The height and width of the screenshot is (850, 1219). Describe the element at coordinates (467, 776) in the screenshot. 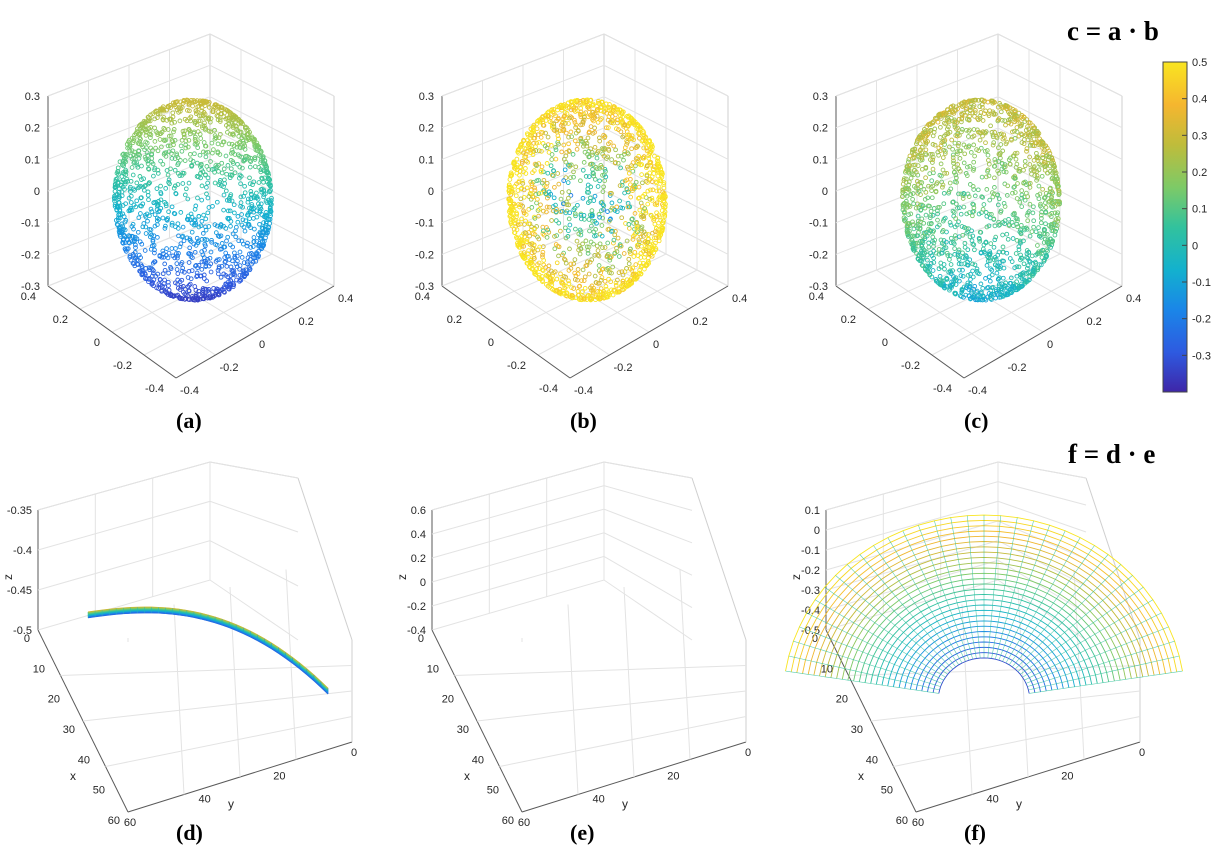

I see `x-axis-label: x` at that location.